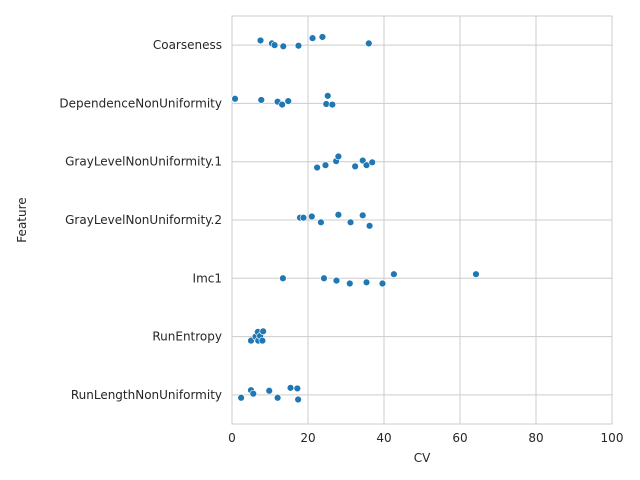 The width and height of the screenshot is (640, 480). What do you see at coordinates (187, 337) in the screenshot?
I see `y-tick-label: RunEntropy` at bounding box center [187, 337].